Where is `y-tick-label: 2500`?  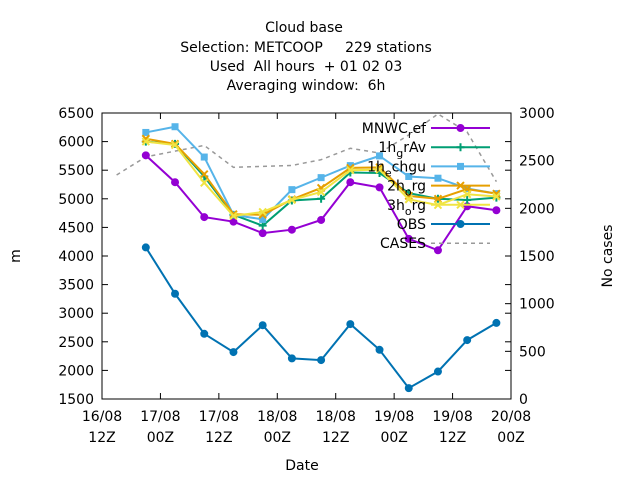
y-tick-label: 2500 is located at coordinates (76, 343).